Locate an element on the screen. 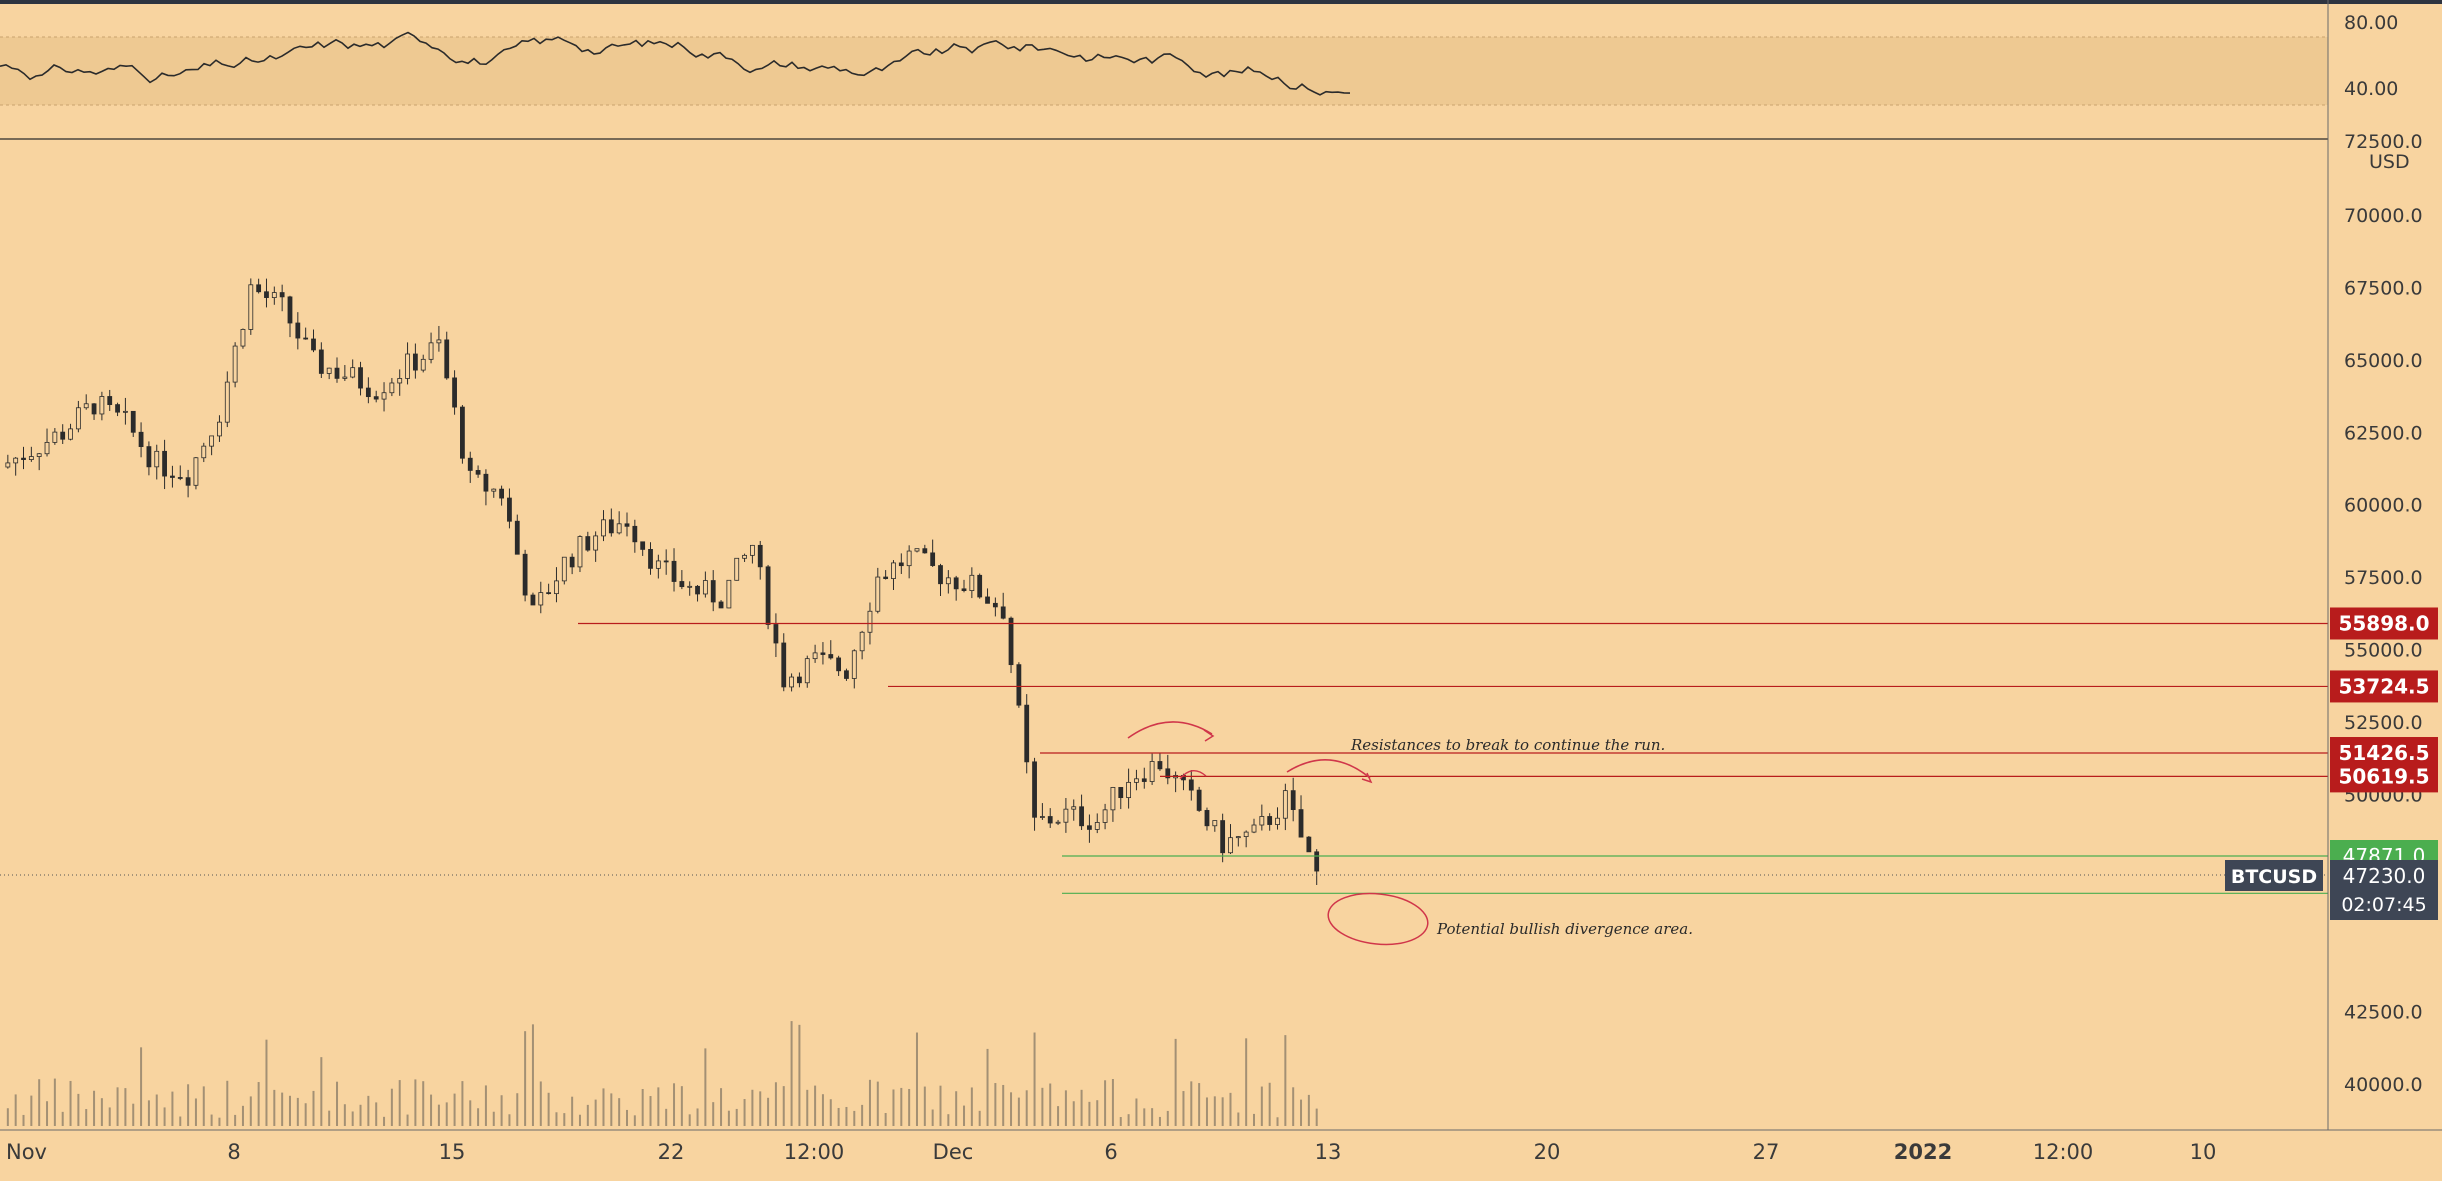  price-axis-unit: USD is located at coordinates (2389, 162).